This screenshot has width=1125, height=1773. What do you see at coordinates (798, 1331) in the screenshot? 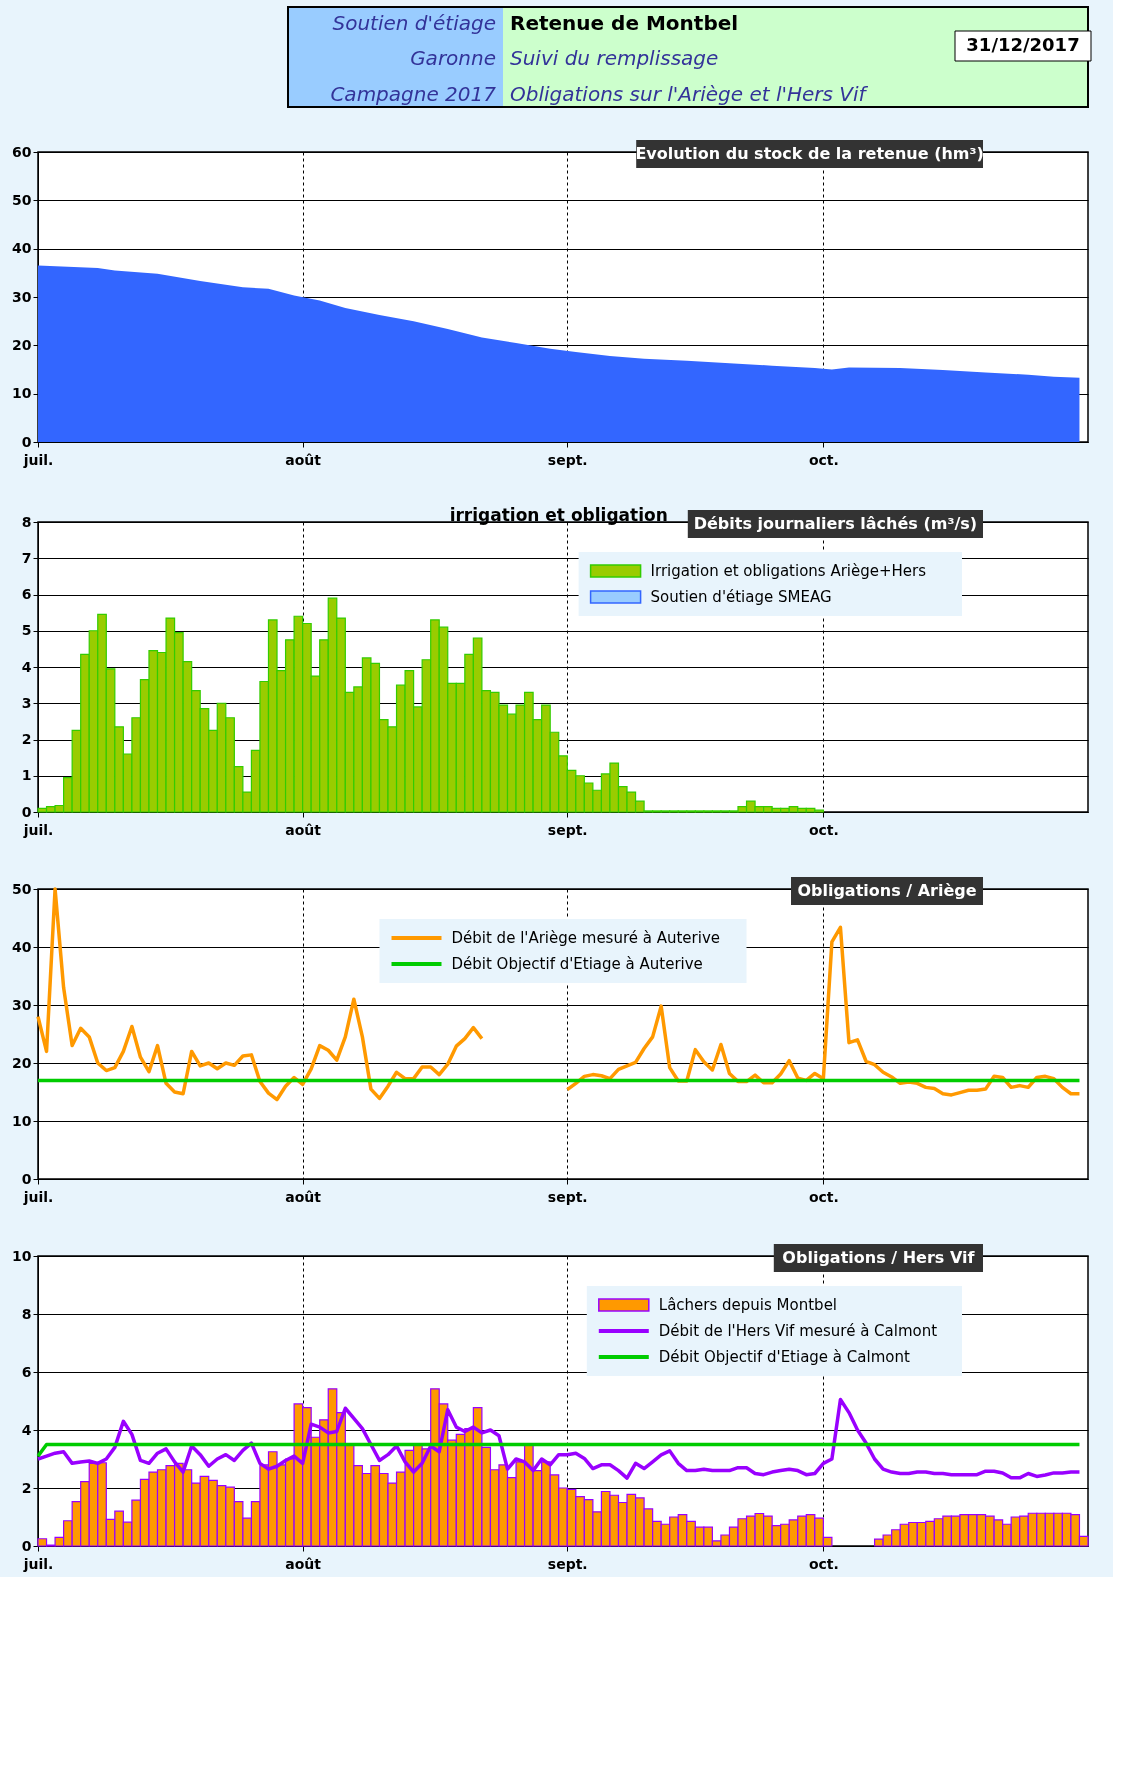
I see `legend-label: Débit de l'Hers Vif mesuré à Calmont` at bounding box center [798, 1331].